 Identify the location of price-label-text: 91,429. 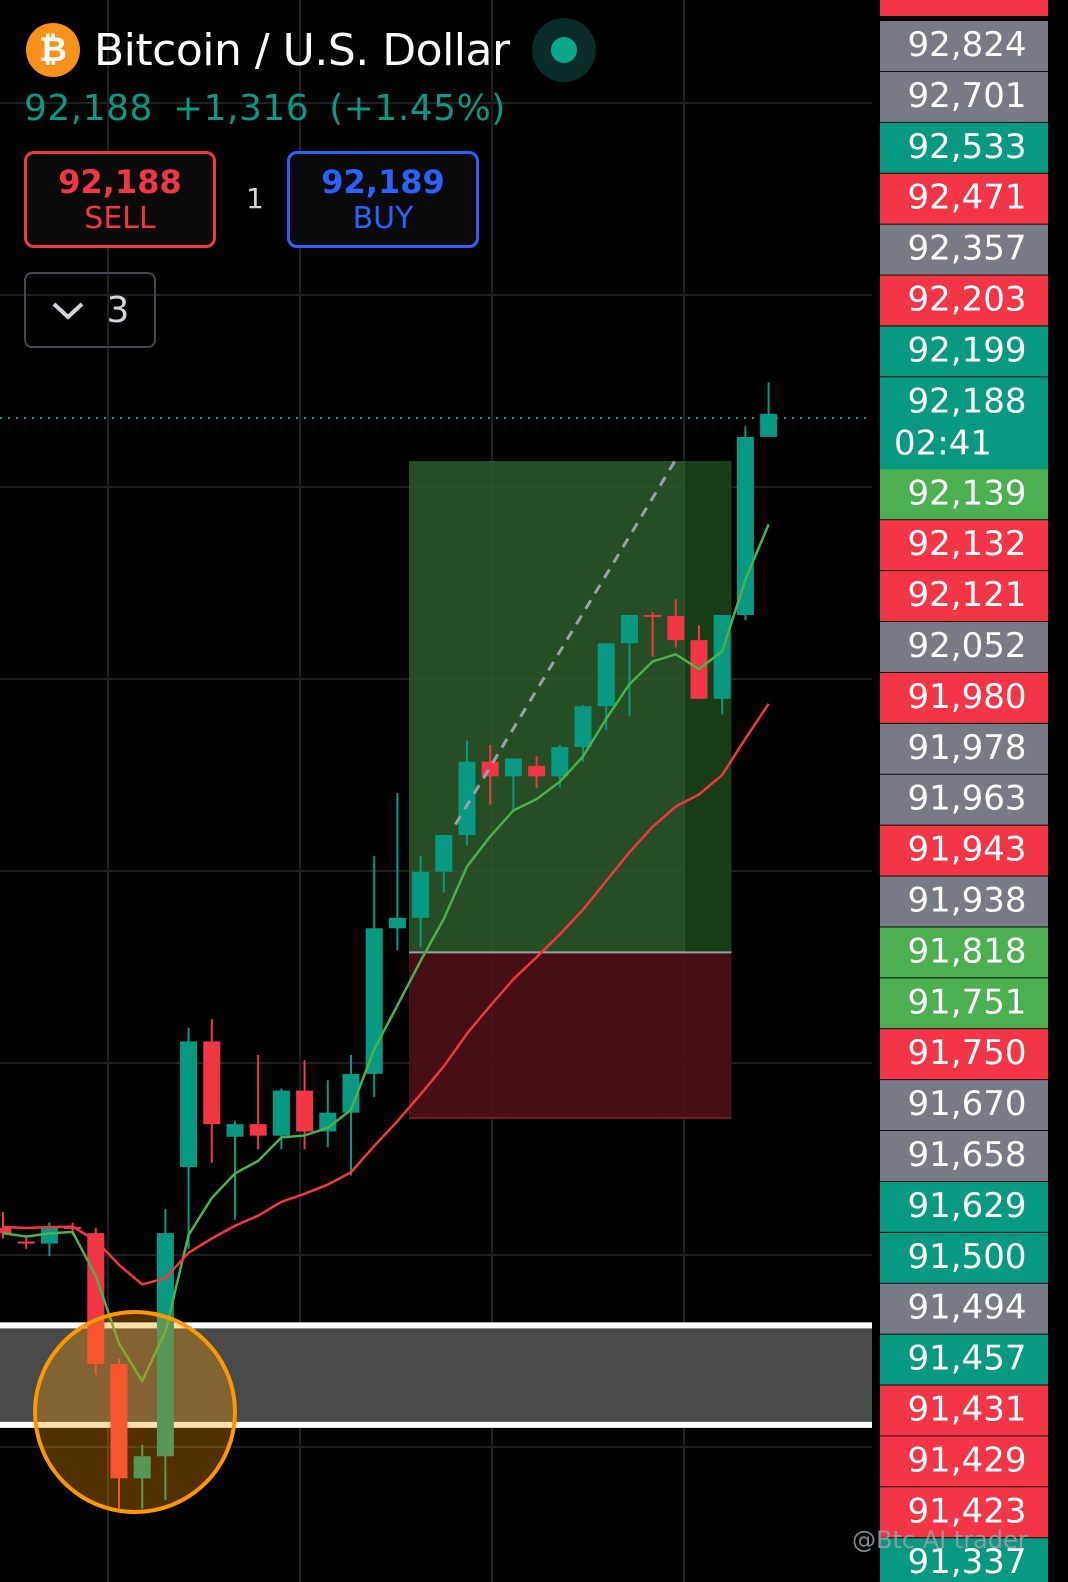
(967, 1460).